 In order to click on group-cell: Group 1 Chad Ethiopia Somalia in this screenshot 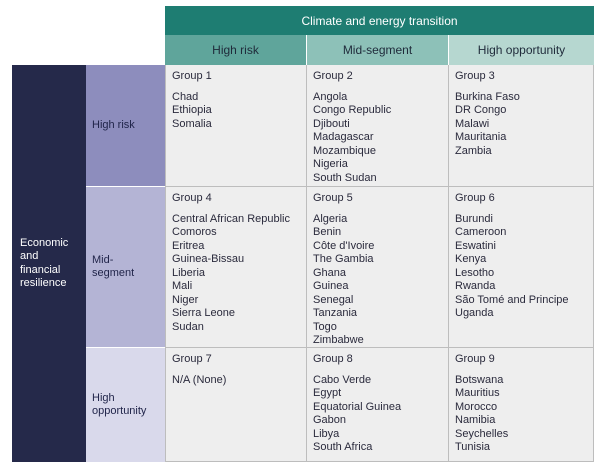, I will do `click(236, 126)`.